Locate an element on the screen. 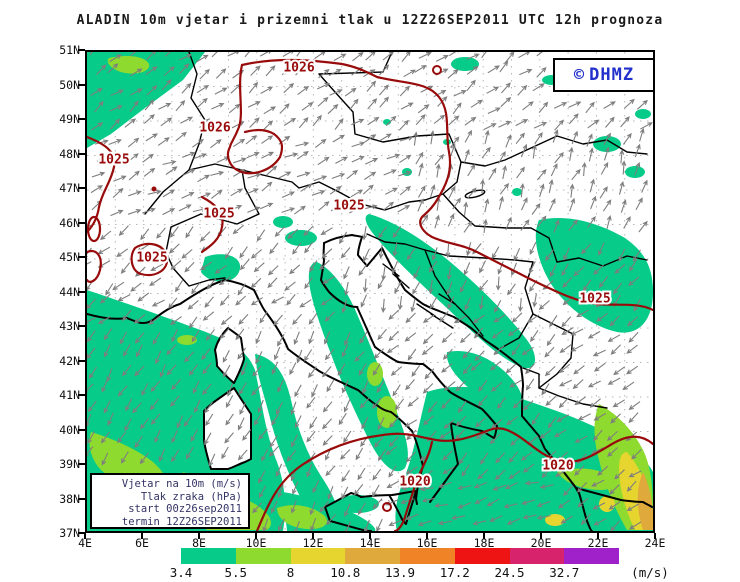  lon-tick-label: 10E is located at coordinates (256, 543).